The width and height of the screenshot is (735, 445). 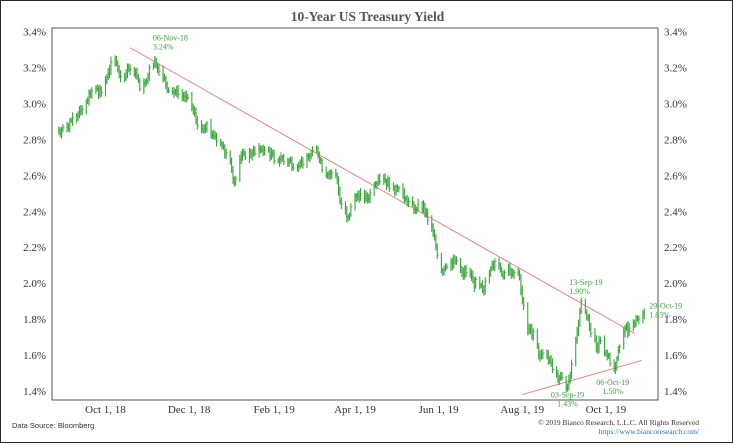 What do you see at coordinates (439, 410) in the screenshot?
I see `x-tick-label: Jun 1, 19` at bounding box center [439, 410].